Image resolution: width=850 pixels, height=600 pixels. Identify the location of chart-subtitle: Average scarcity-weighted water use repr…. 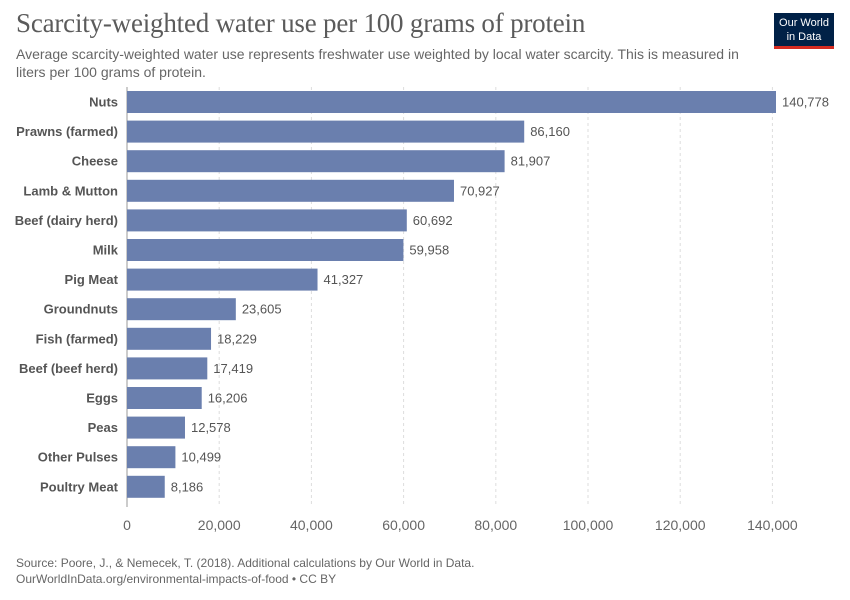
(377, 63).